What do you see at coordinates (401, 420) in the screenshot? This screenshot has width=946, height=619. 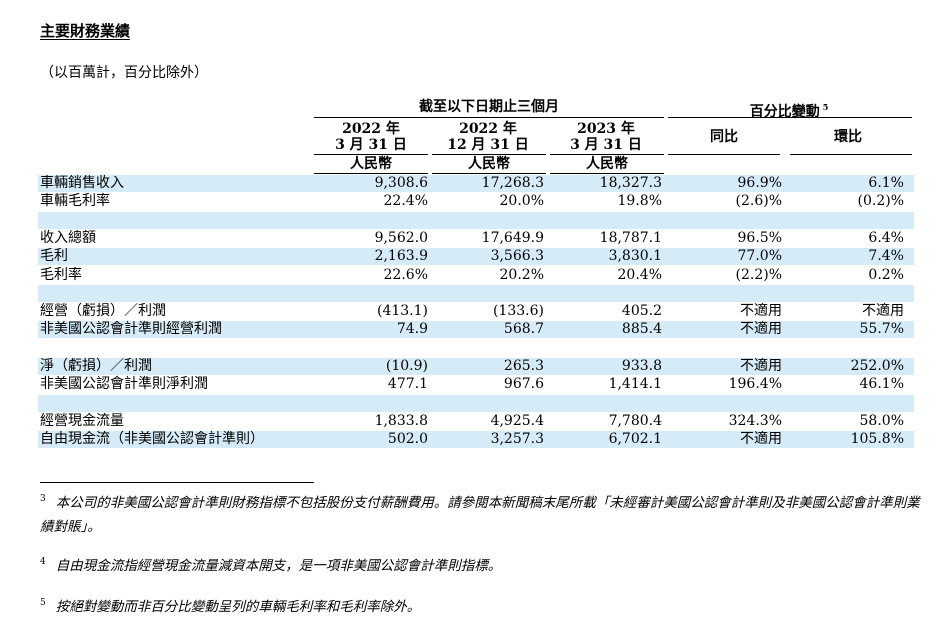 I see `cell-c1: 1,833.8` at bounding box center [401, 420].